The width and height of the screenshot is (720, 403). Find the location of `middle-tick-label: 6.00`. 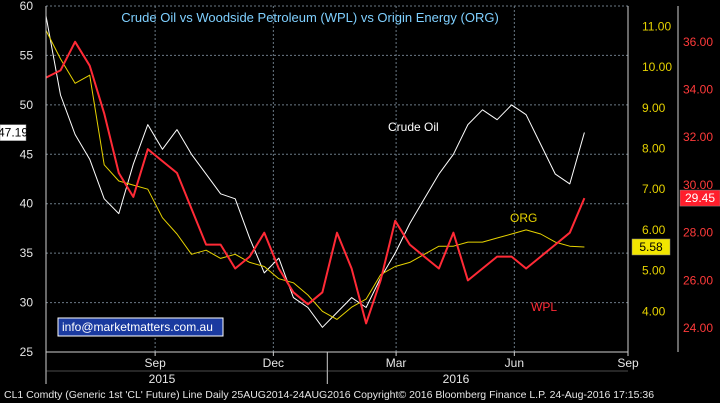

middle-tick-label: 6.00 is located at coordinates (654, 230).